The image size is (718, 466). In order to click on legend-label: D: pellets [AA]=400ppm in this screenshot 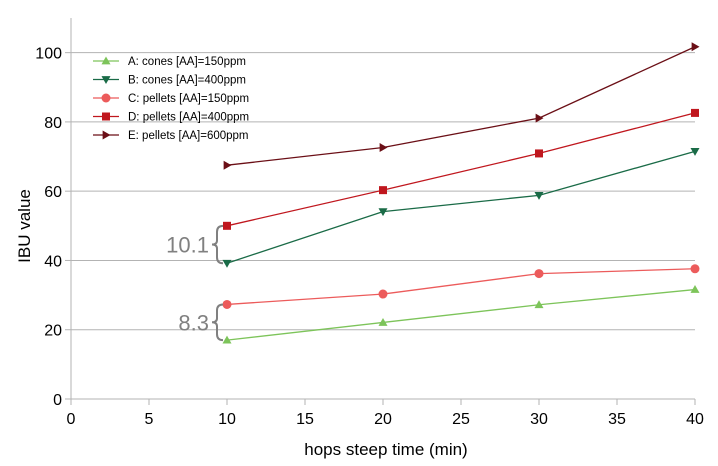, I will do `click(188, 118)`.